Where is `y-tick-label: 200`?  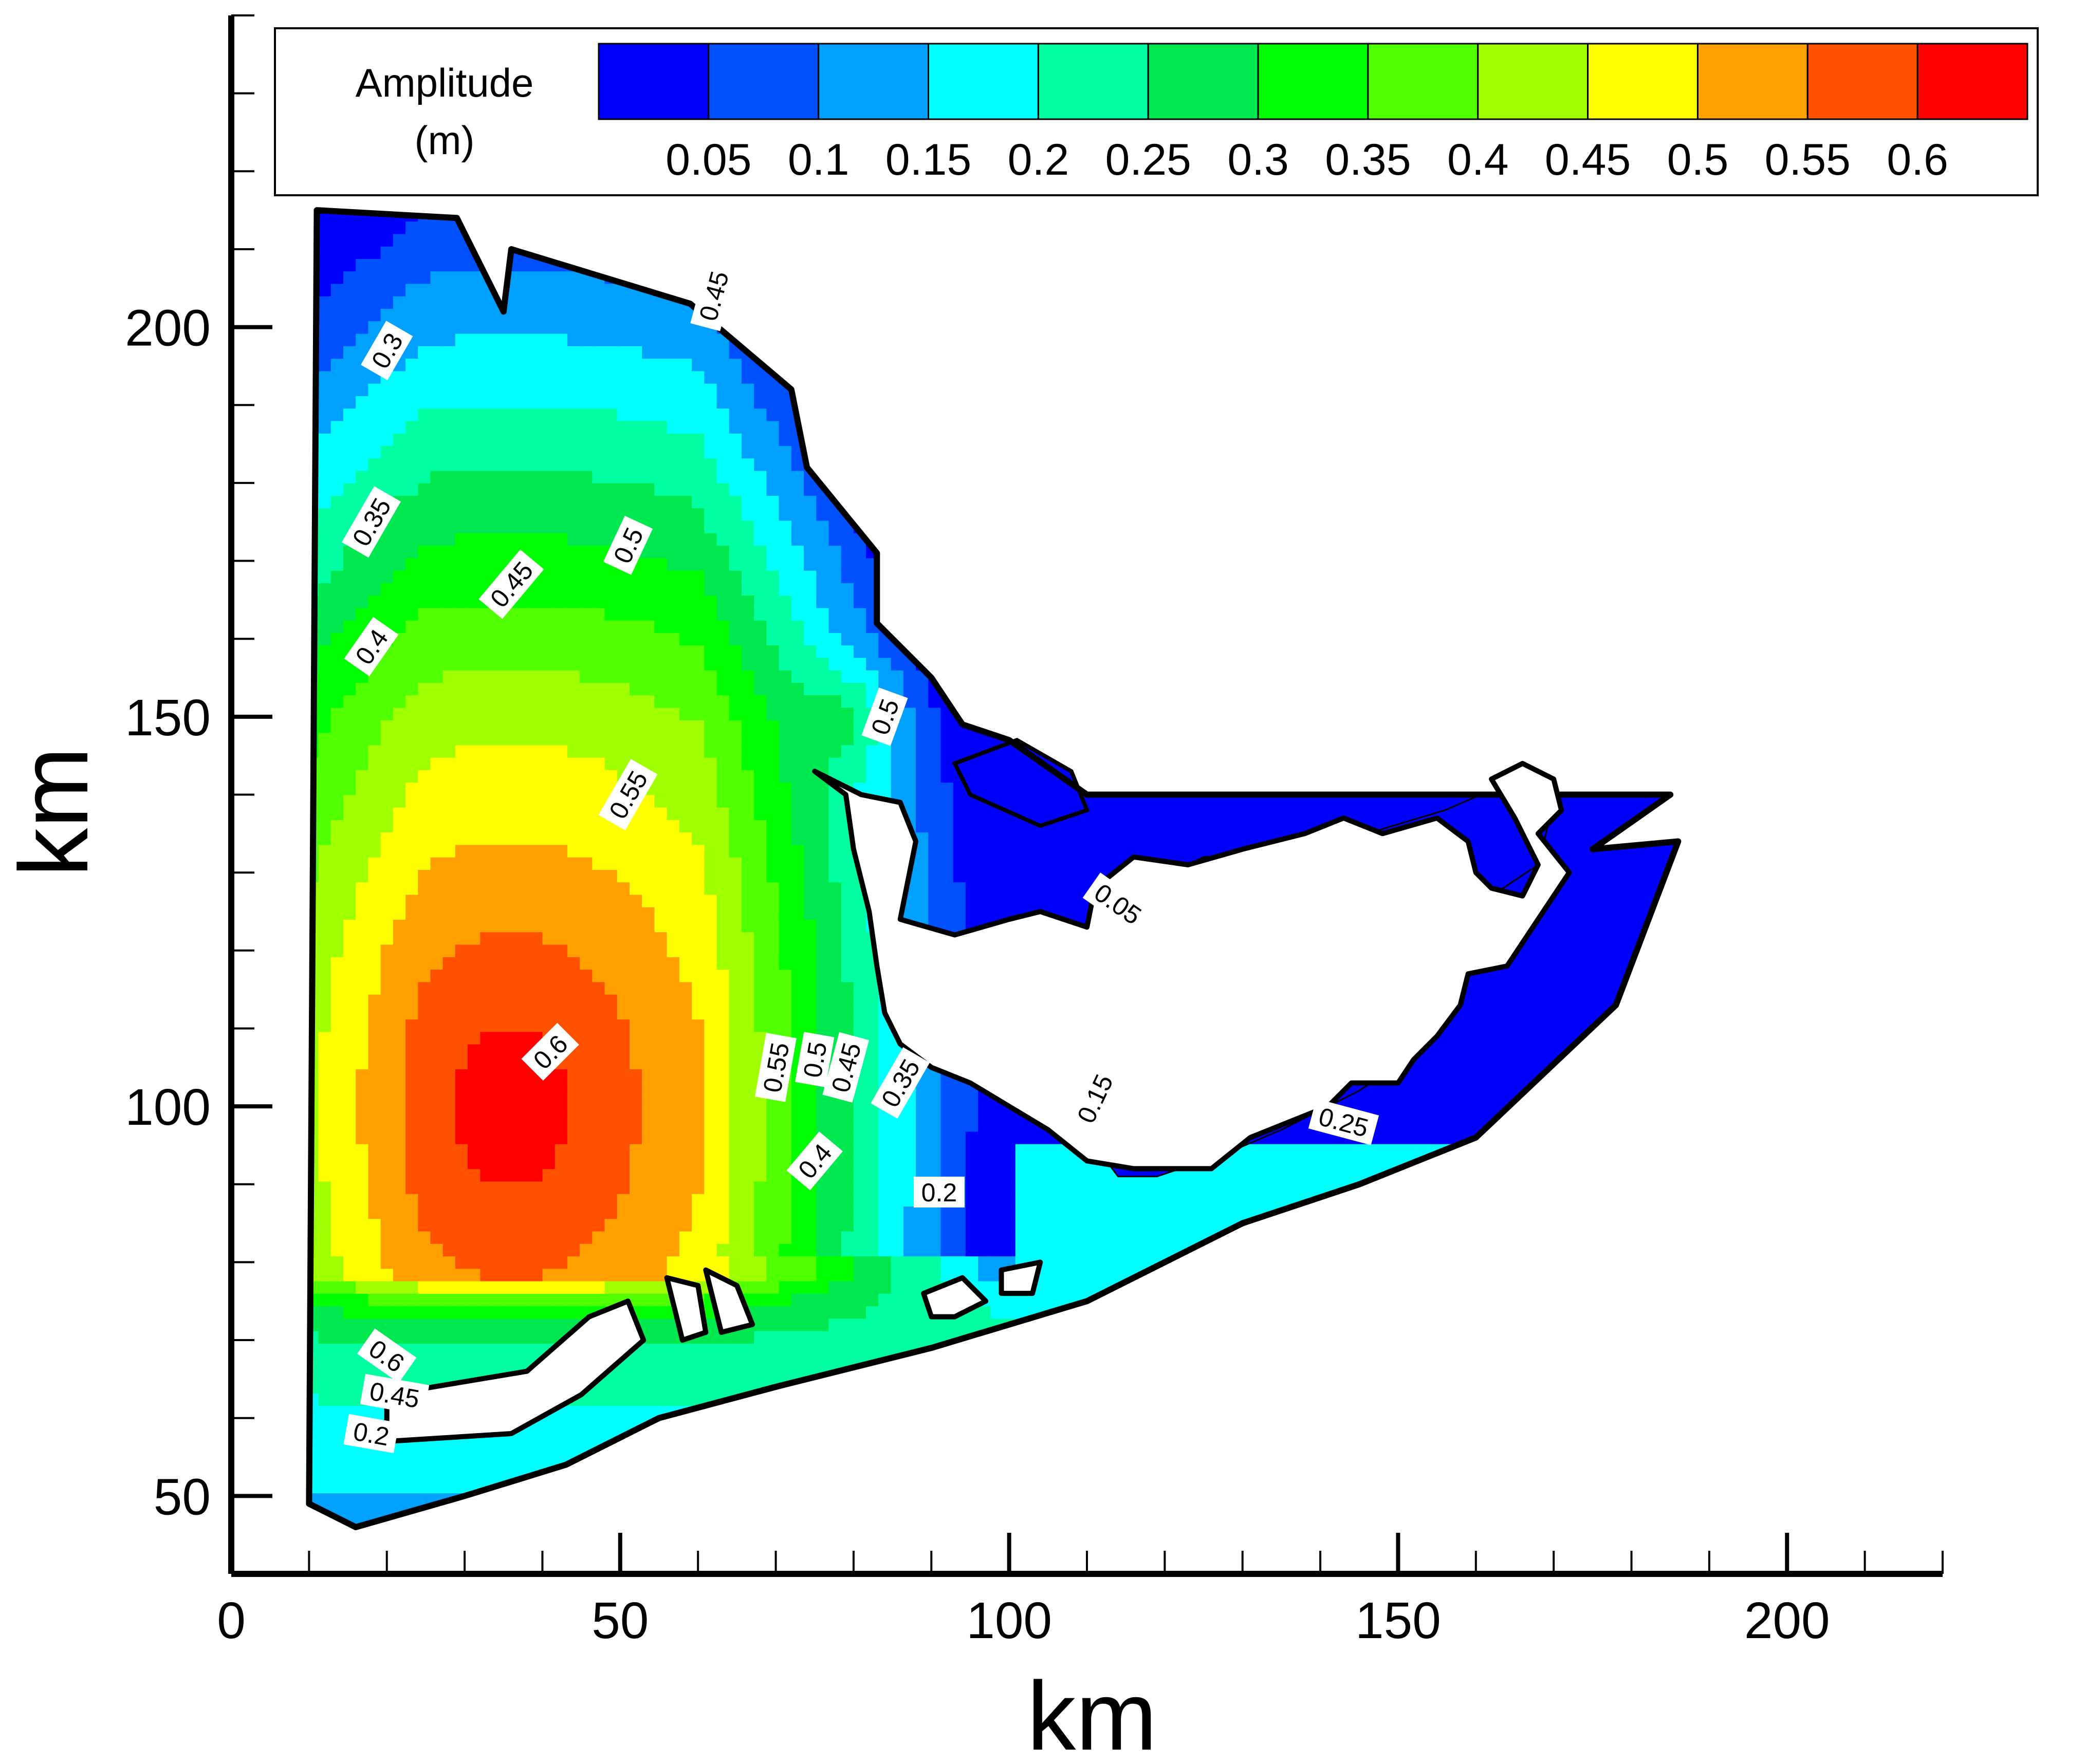 y-tick-label: 200 is located at coordinates (168, 328).